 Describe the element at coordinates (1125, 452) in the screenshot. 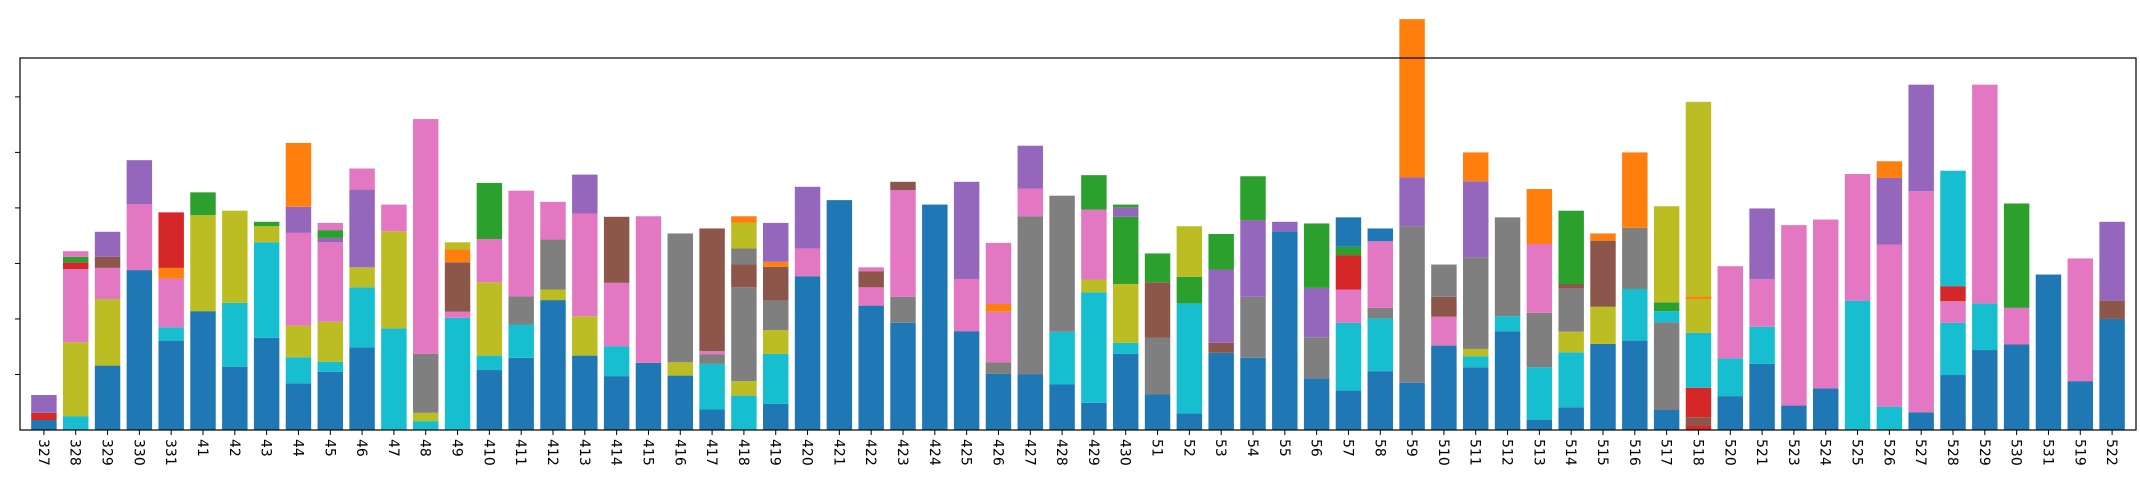

I see `x-tick-label: 430` at that location.